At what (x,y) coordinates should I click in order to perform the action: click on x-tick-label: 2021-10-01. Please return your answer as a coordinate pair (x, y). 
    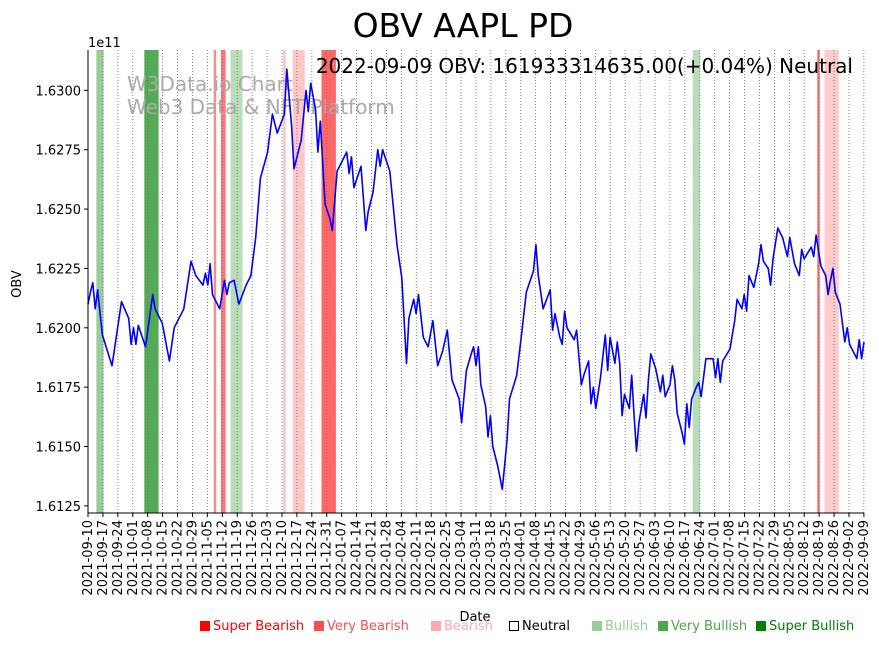
    Looking at the image, I should click on (133, 558).